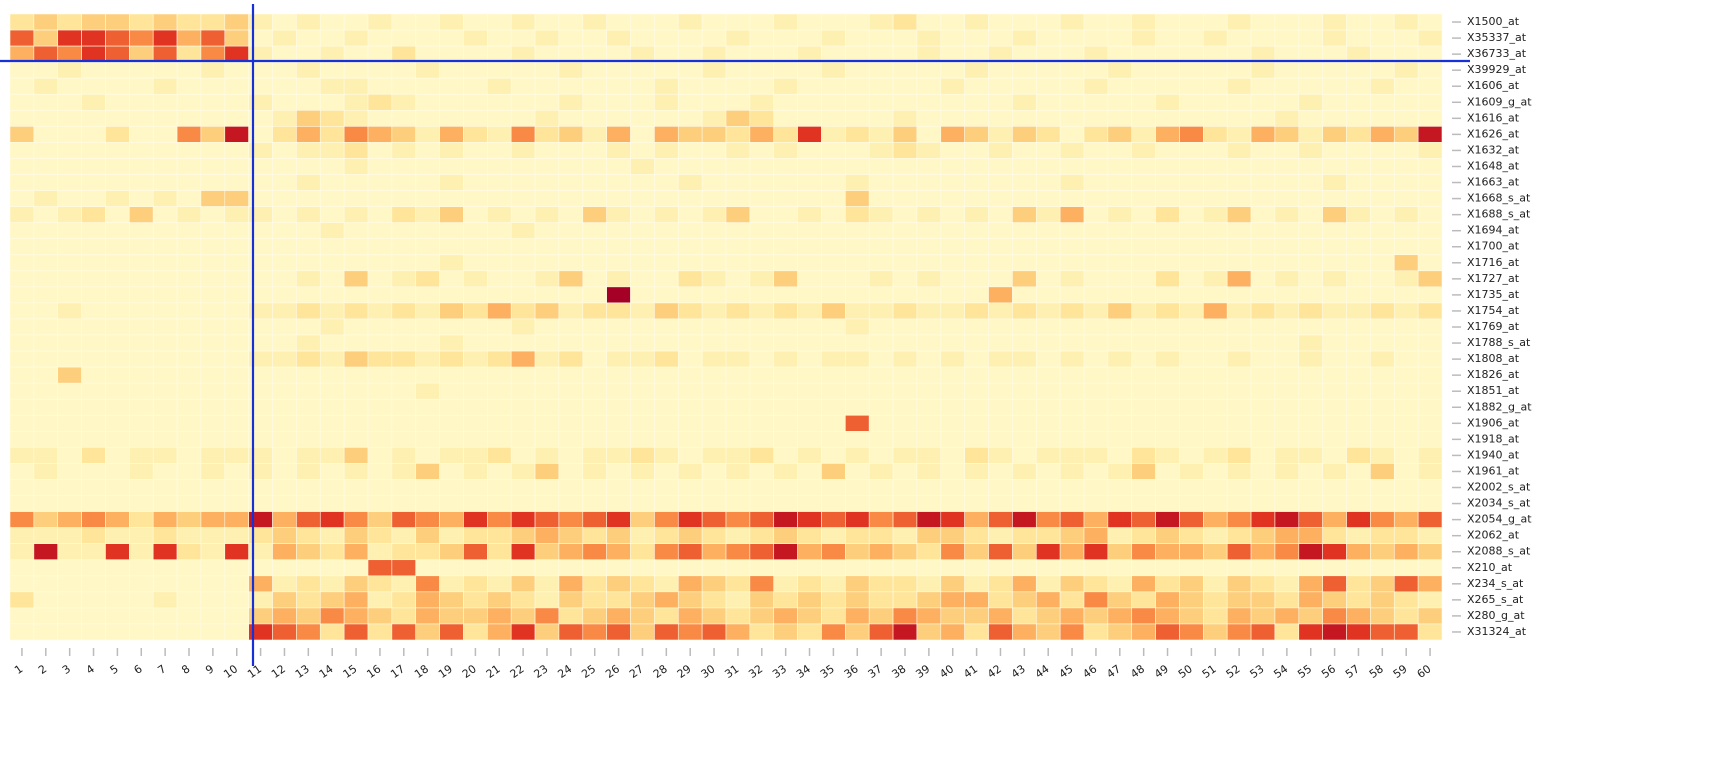  I want to click on column-label: 29, so click(684, 671).